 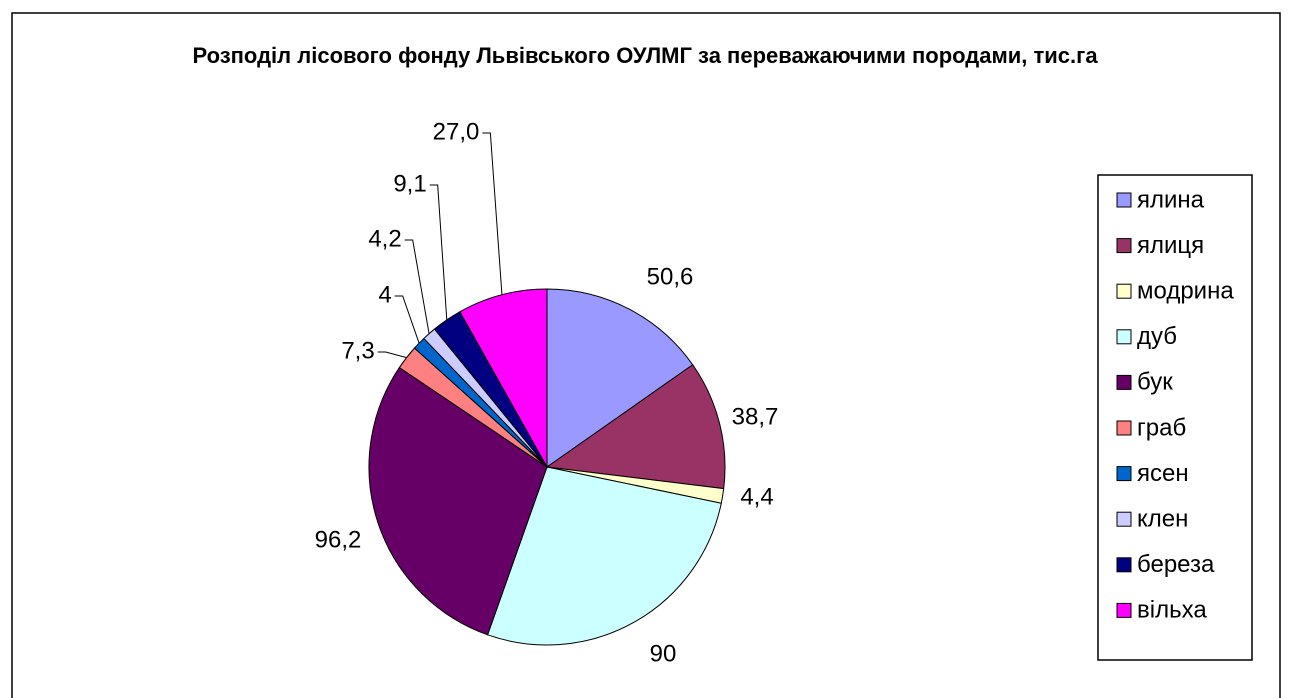 What do you see at coordinates (1157, 336) in the screenshot?
I see `legend-label: дуб` at bounding box center [1157, 336].